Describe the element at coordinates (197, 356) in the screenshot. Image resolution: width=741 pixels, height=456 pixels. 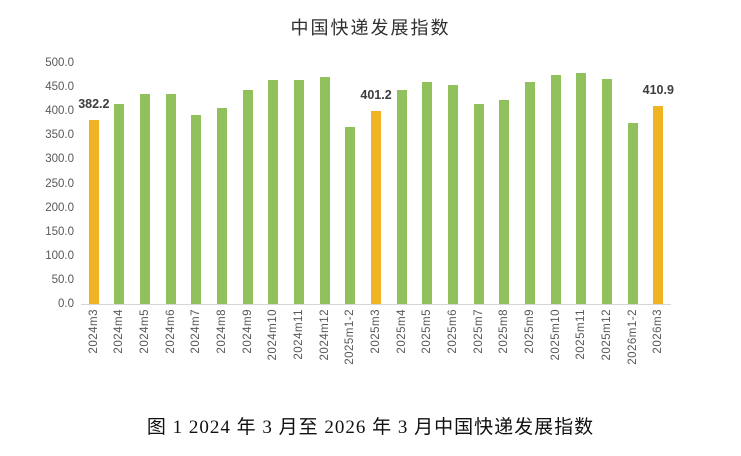
I see `x-slot: 2024m7` at that location.